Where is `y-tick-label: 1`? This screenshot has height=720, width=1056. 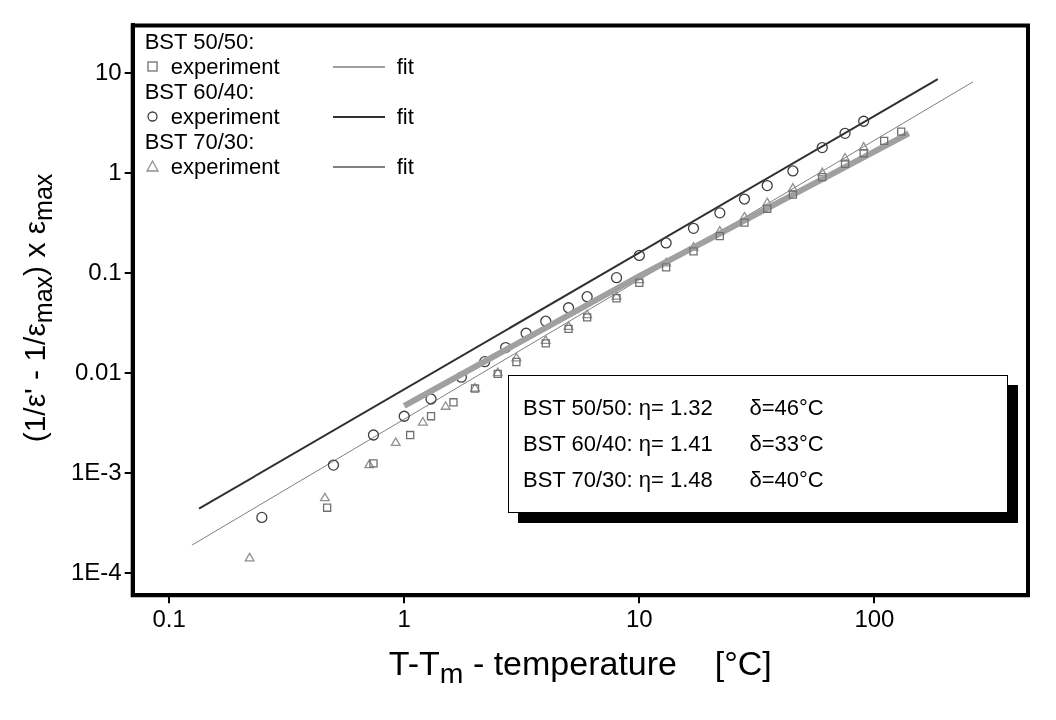
y-tick-label: 1 is located at coordinates (115, 171).